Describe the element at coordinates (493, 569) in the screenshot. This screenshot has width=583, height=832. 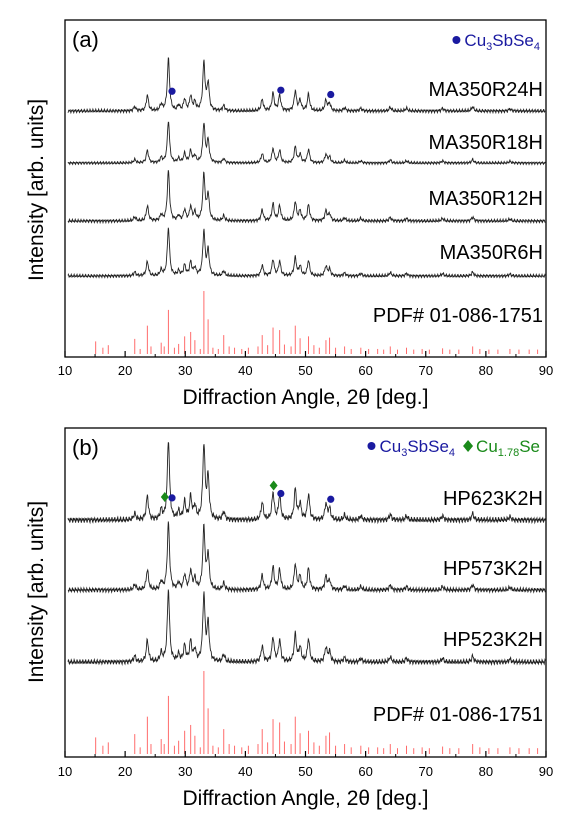
I see `series-label: HP573K2H` at that location.